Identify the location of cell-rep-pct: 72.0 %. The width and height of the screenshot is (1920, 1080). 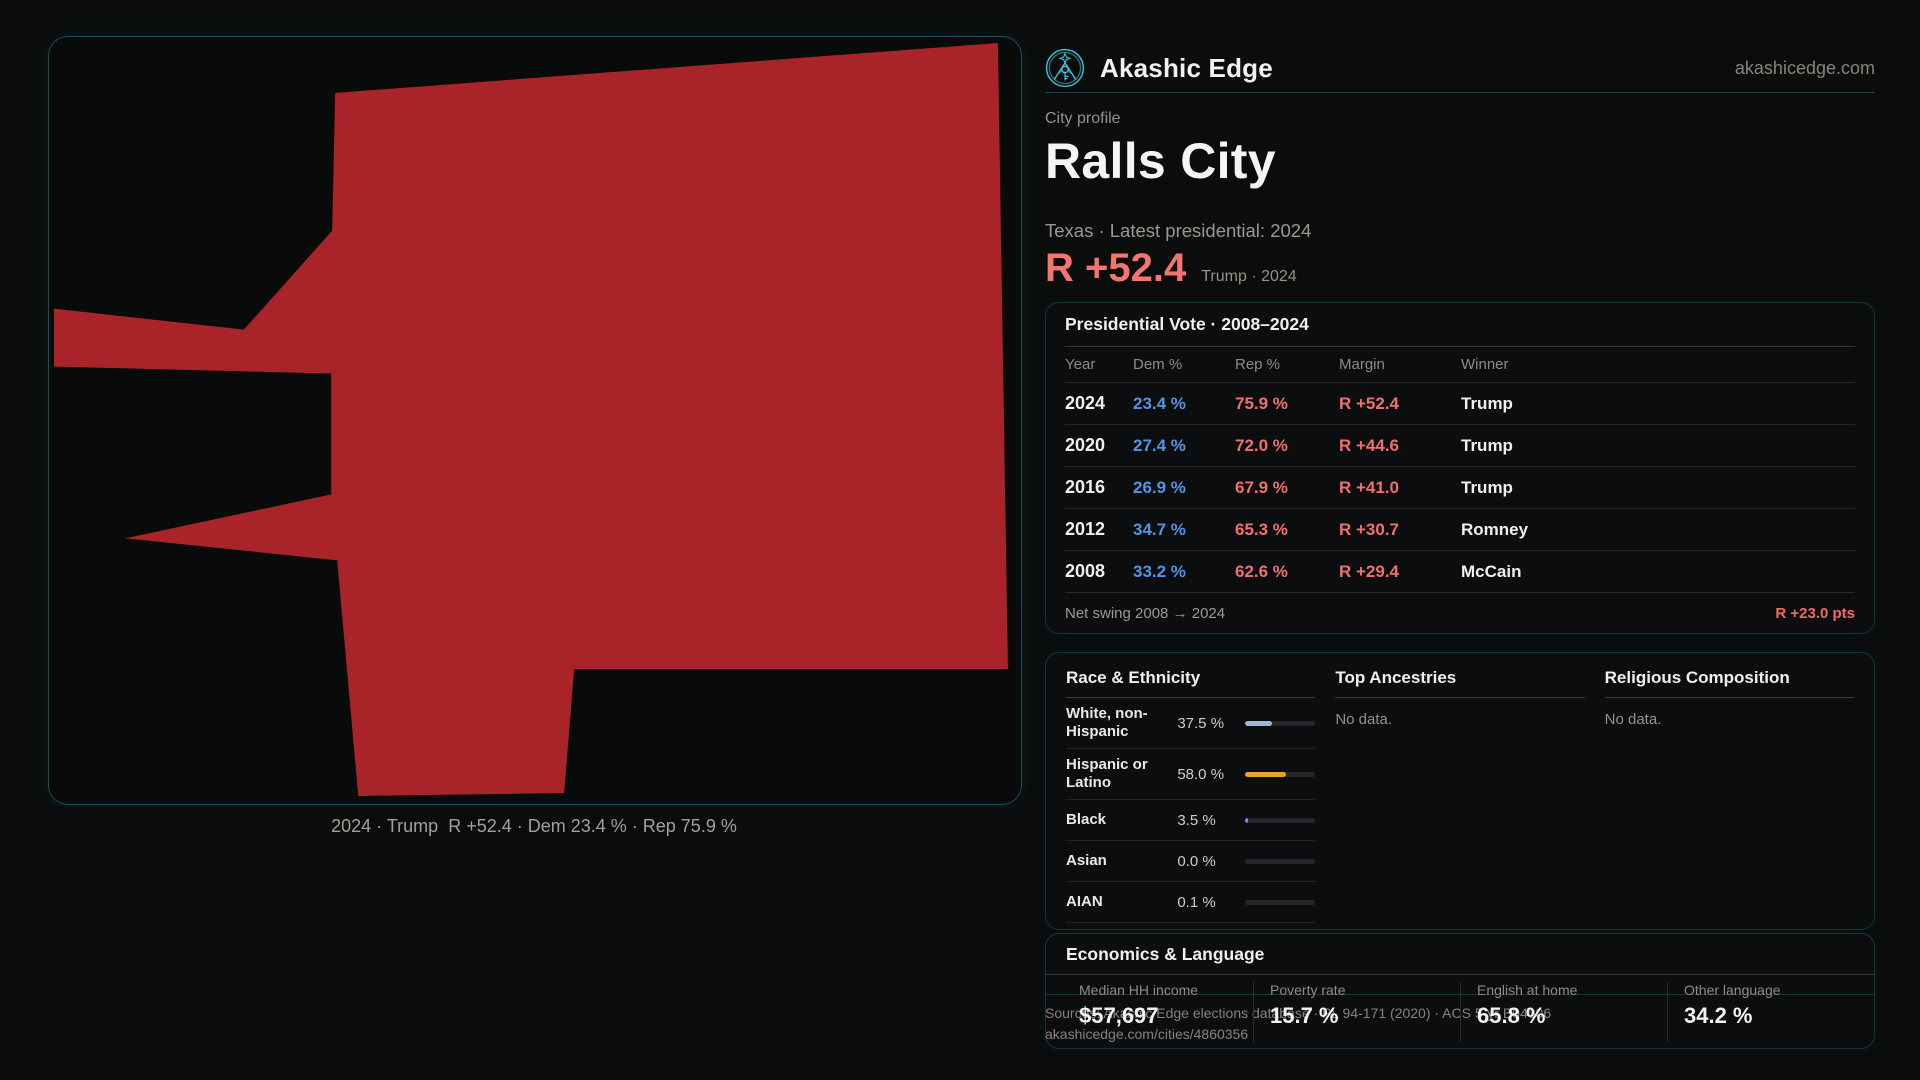
(1261, 445).